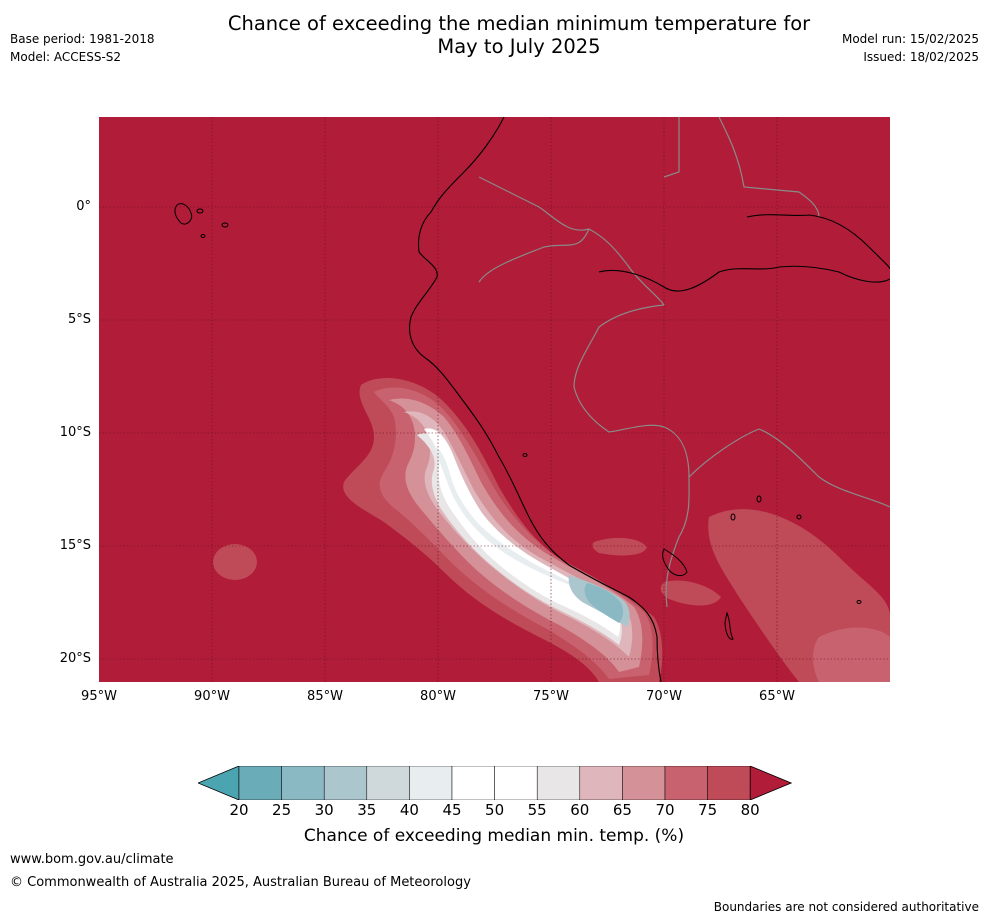 Image resolution: width=988 pixels, height=919 pixels. I want to click on lakes, so click(692, 546).